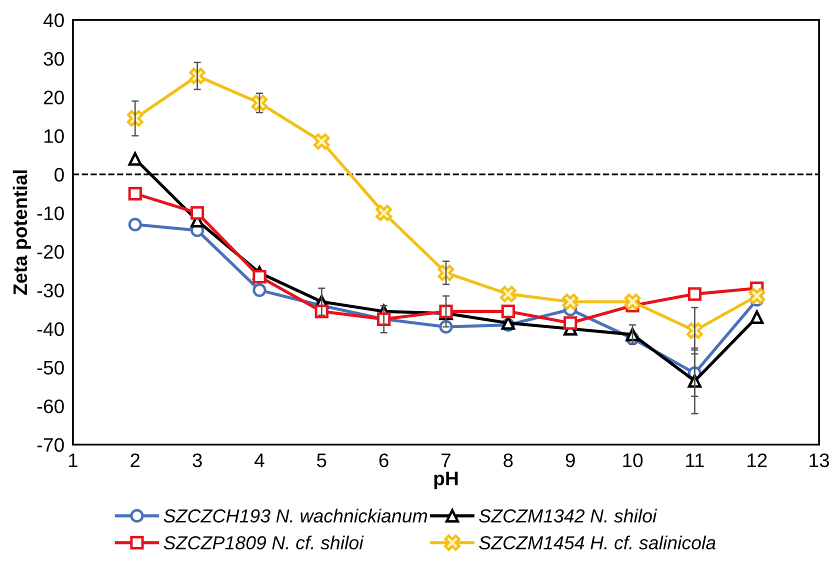  Describe the element at coordinates (321, 461) in the screenshot. I see `x-tick-label: 5` at that location.